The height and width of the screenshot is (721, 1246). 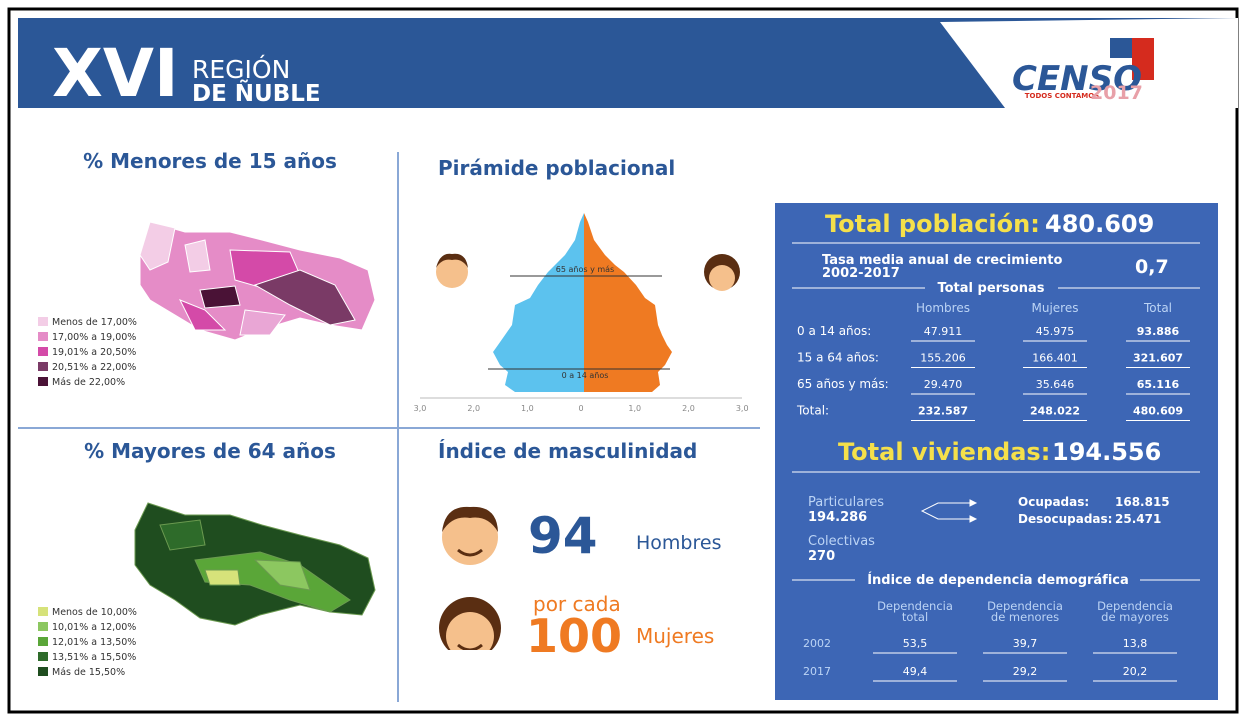 What do you see at coordinates (1065, 519) in the screenshot?
I see `desocupadas-label: Desocupadas:` at bounding box center [1065, 519].